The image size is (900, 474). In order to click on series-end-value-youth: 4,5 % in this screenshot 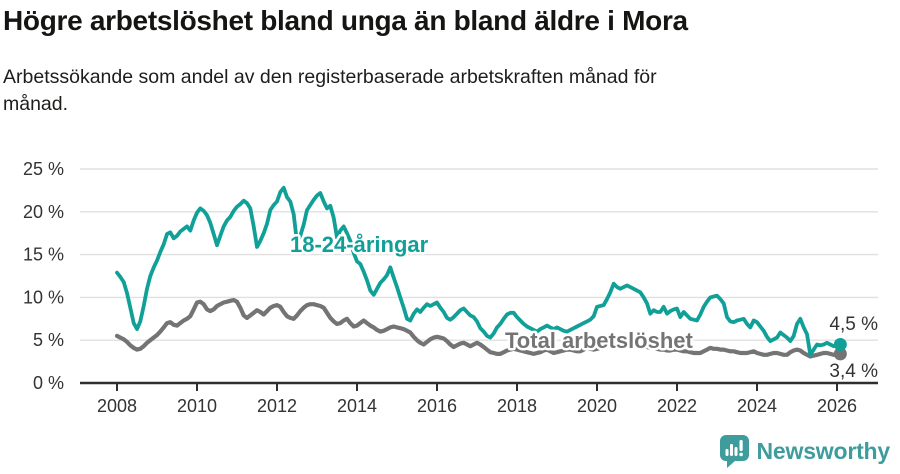, I will do `click(853, 324)`.